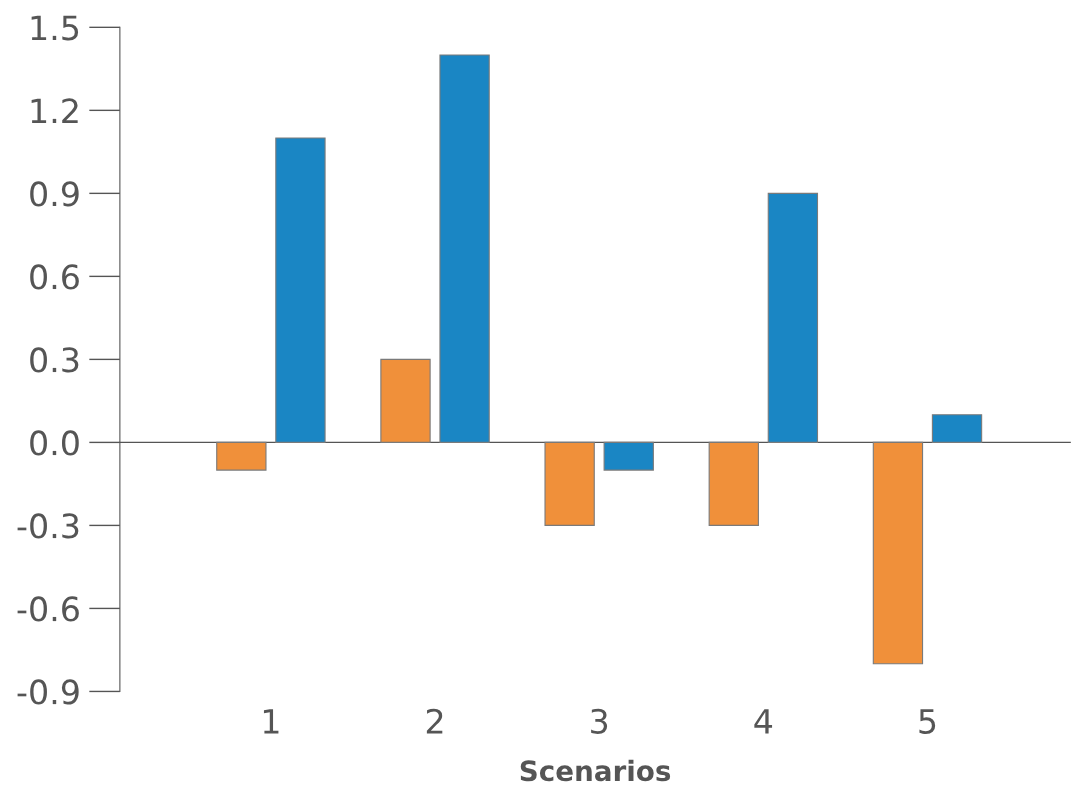  I want to click on y-tick-label: -0.9, so click(48, 692).